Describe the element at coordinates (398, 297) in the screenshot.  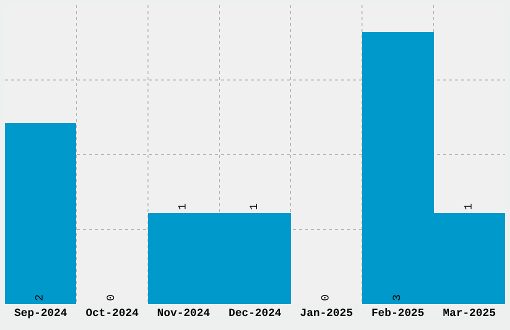
I see `data-label: 3` at that location.